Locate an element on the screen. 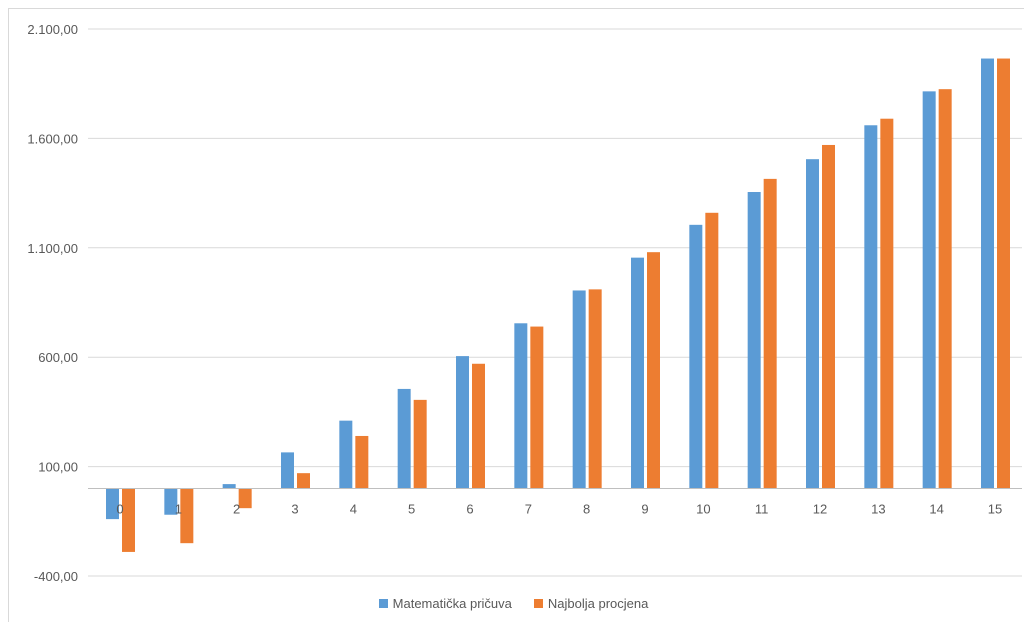 The width and height of the screenshot is (1027, 624). y-tick-label: -400,00 is located at coordinates (56, 576).